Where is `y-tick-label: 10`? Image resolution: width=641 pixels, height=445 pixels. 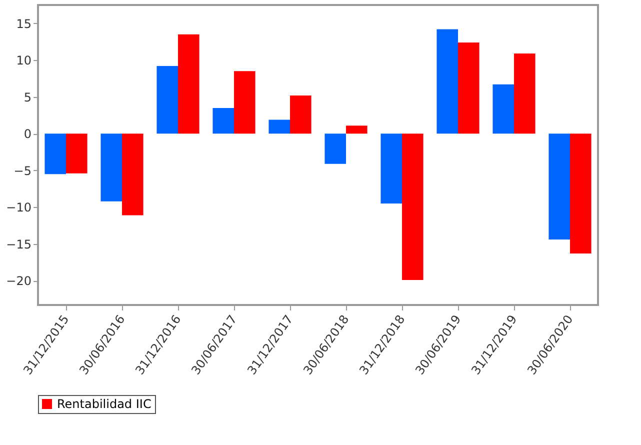 y-tick-label: 10 is located at coordinates (24, 61).